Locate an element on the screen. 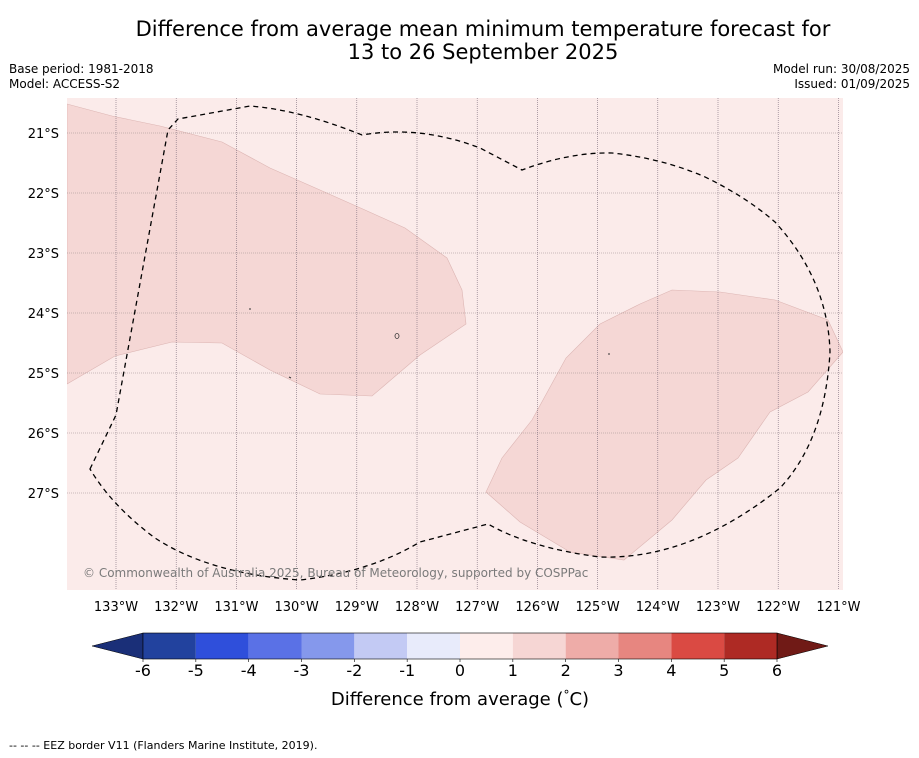 Image resolution: width=919 pixels, height=758 pixels. latitude-label: 24°S is located at coordinates (43, 314).